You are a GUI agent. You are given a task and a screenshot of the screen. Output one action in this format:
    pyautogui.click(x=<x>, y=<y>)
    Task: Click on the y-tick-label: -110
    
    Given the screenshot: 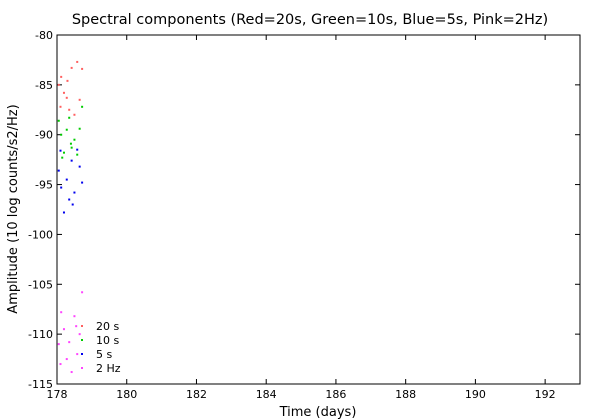 What is the action you would take?
    pyautogui.click(x=40, y=334)
    